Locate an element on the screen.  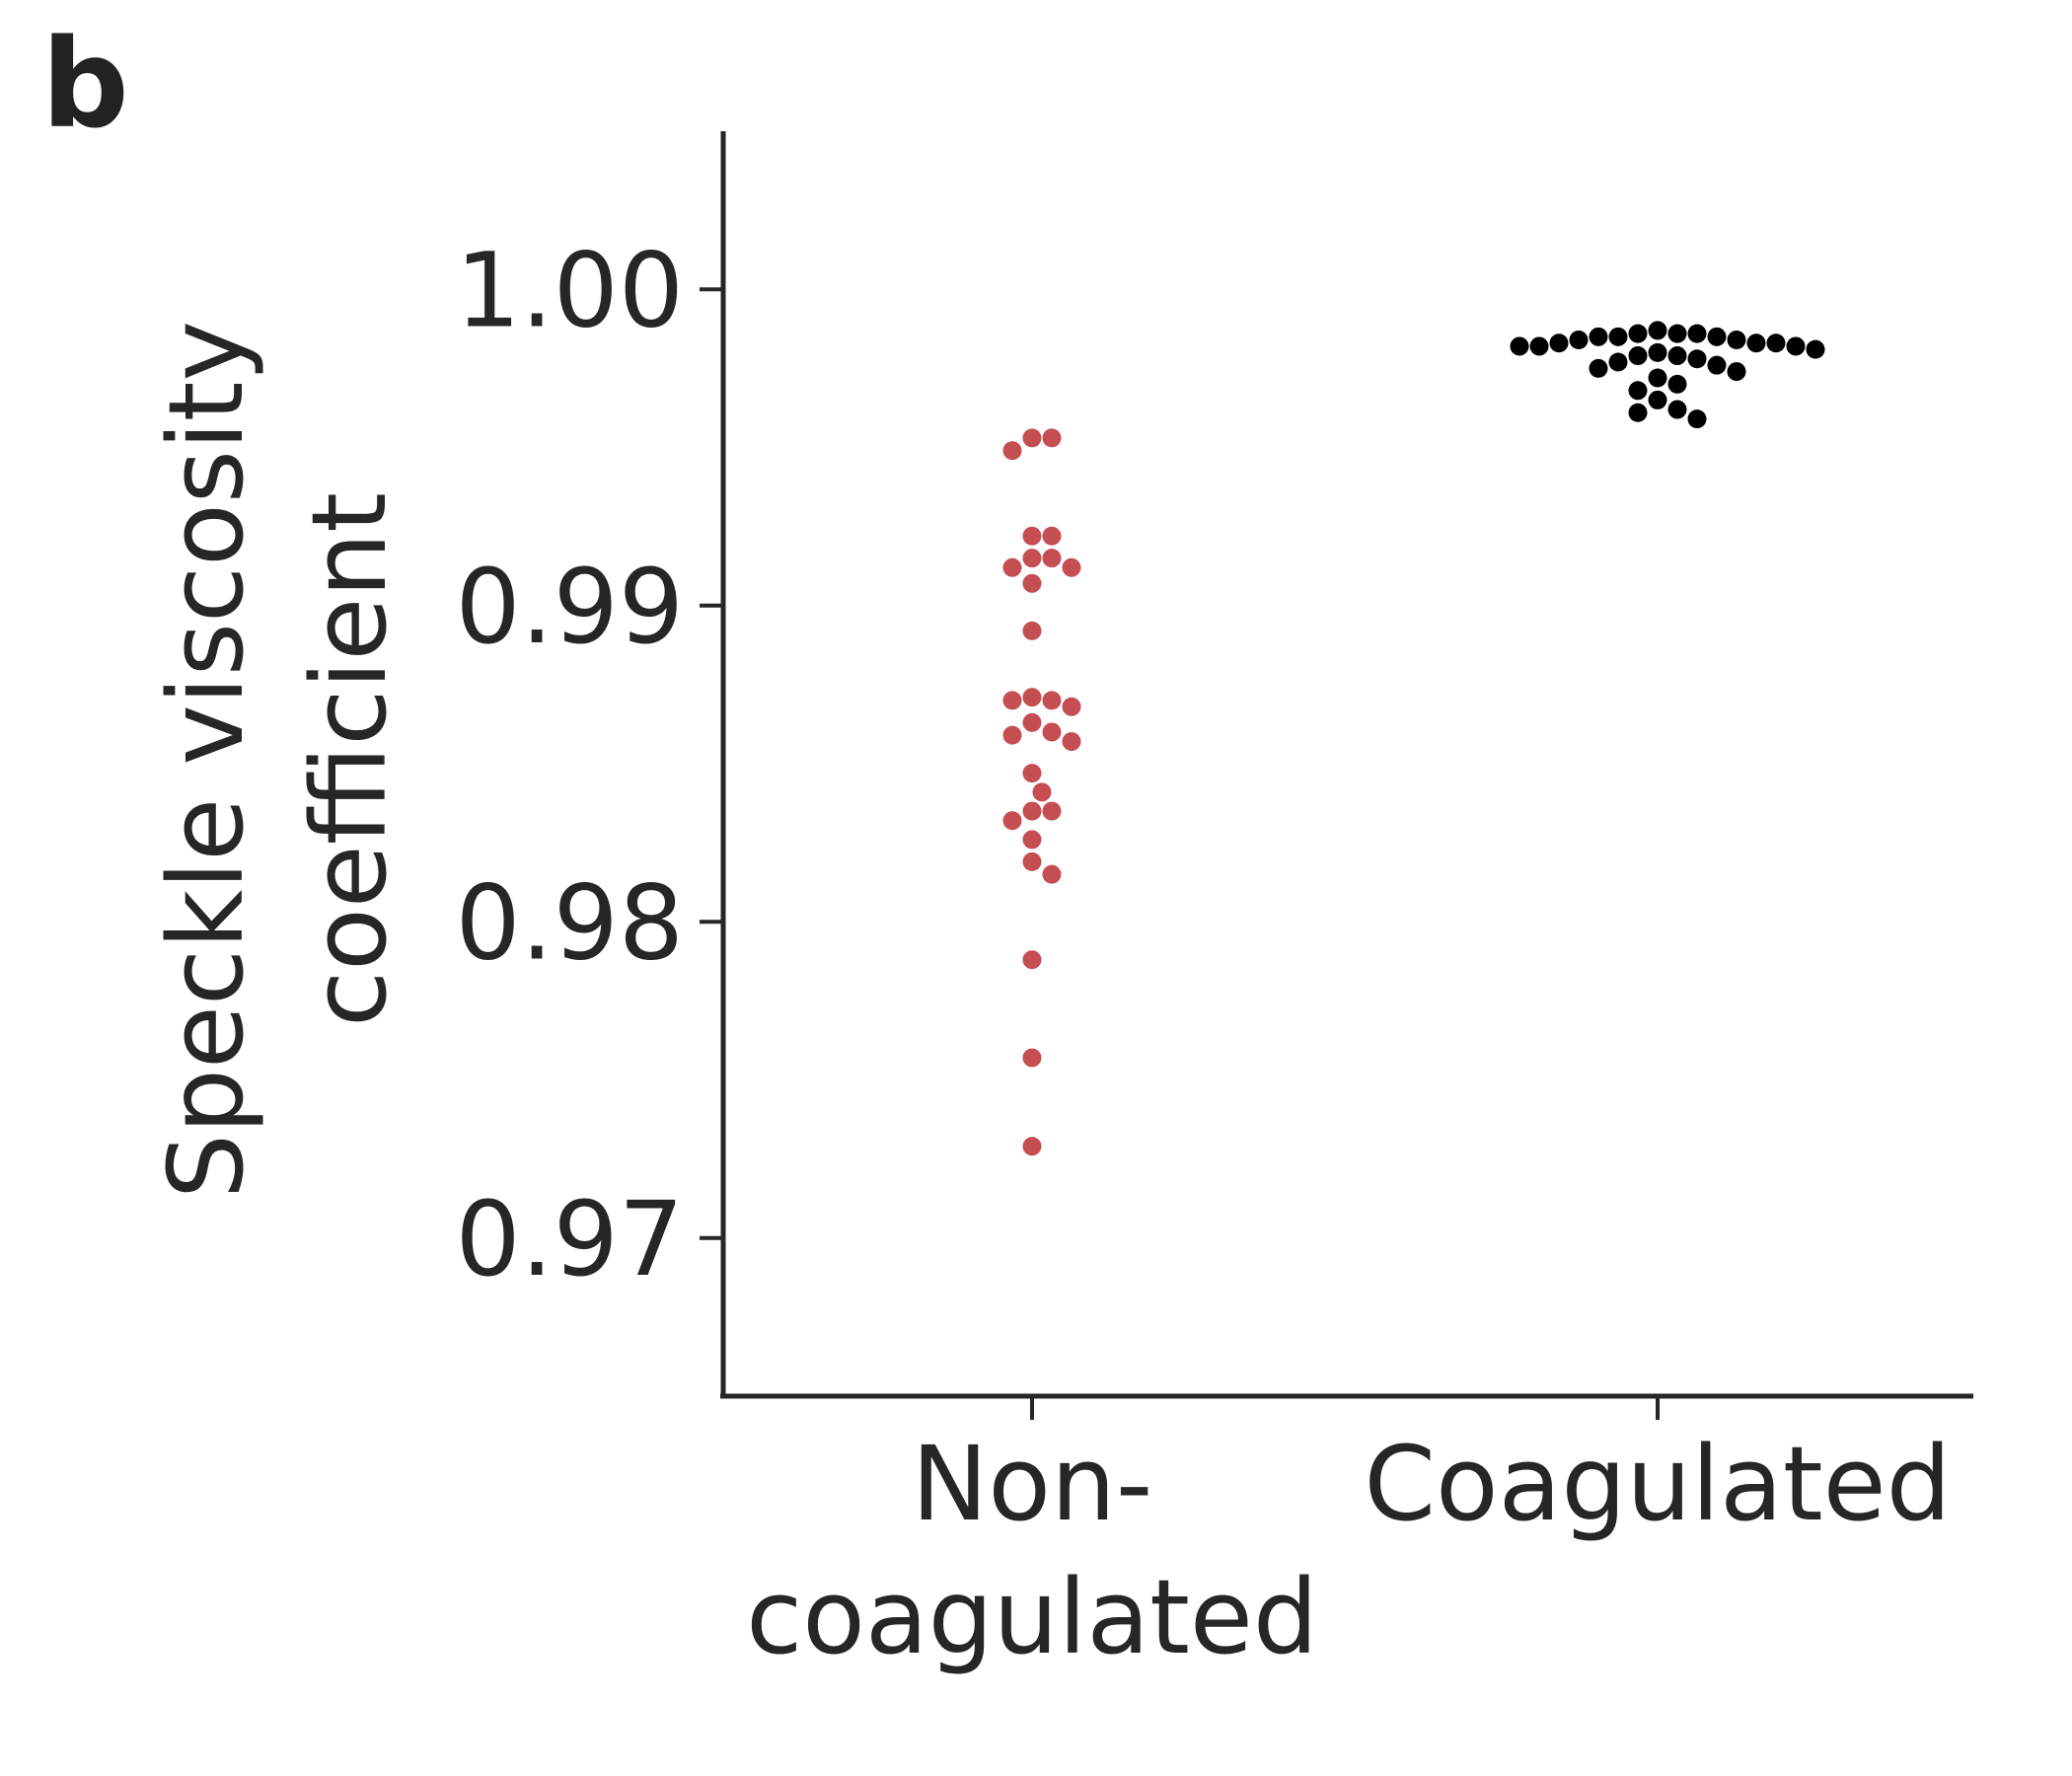
x-tick-label: coagulated is located at coordinates (1032, 1617).